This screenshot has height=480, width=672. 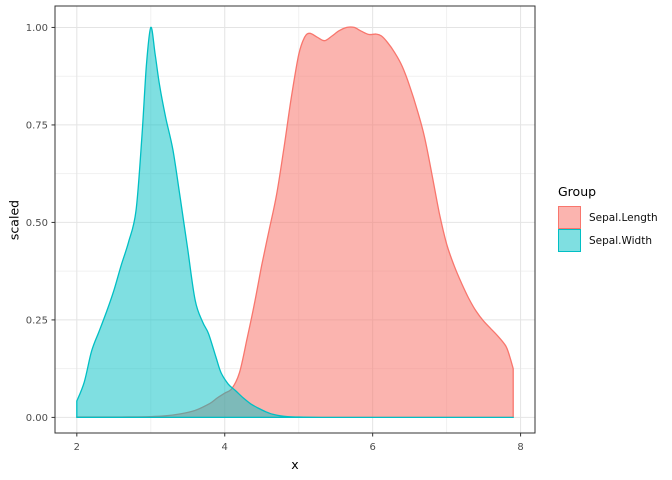 I want to click on legend-title: Group, so click(x=577, y=191).